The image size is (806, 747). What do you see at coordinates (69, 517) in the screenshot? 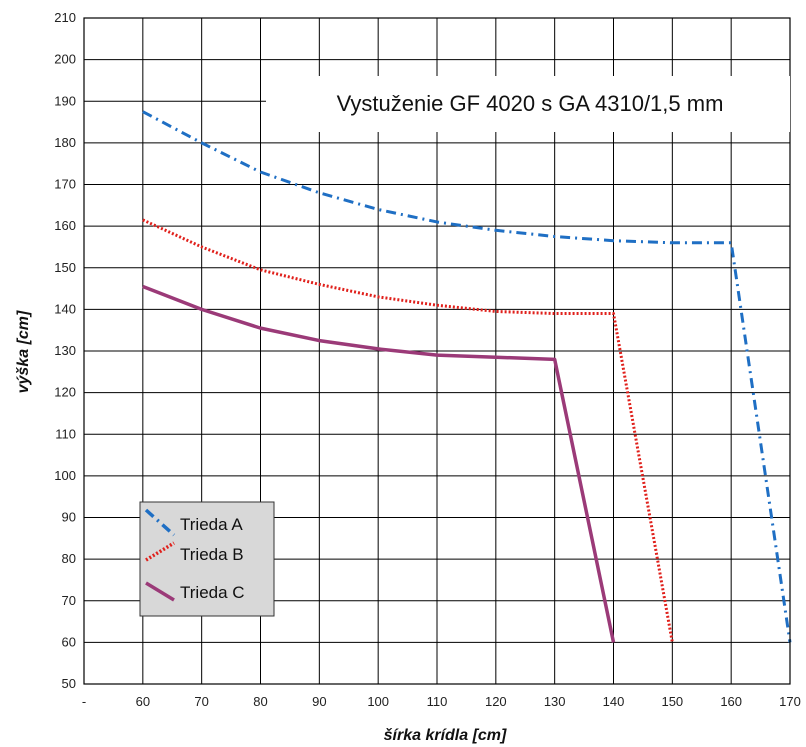
I see `y-tick-label: 90` at bounding box center [69, 517].